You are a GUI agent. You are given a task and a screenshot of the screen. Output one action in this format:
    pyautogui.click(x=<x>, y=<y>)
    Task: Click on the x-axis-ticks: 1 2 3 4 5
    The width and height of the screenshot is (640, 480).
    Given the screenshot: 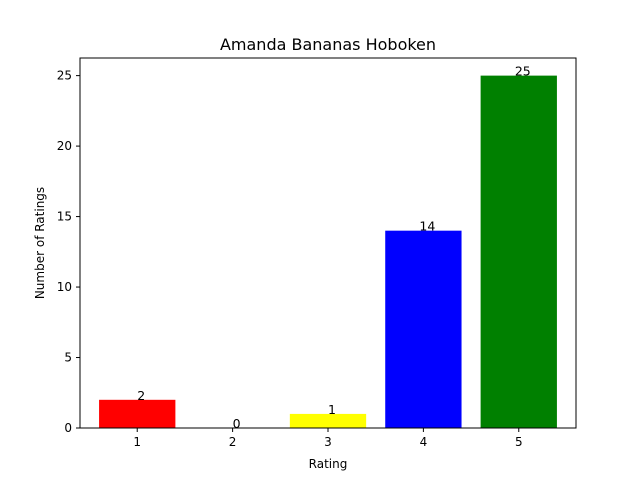 What is the action you would take?
    pyautogui.click(x=328, y=438)
    